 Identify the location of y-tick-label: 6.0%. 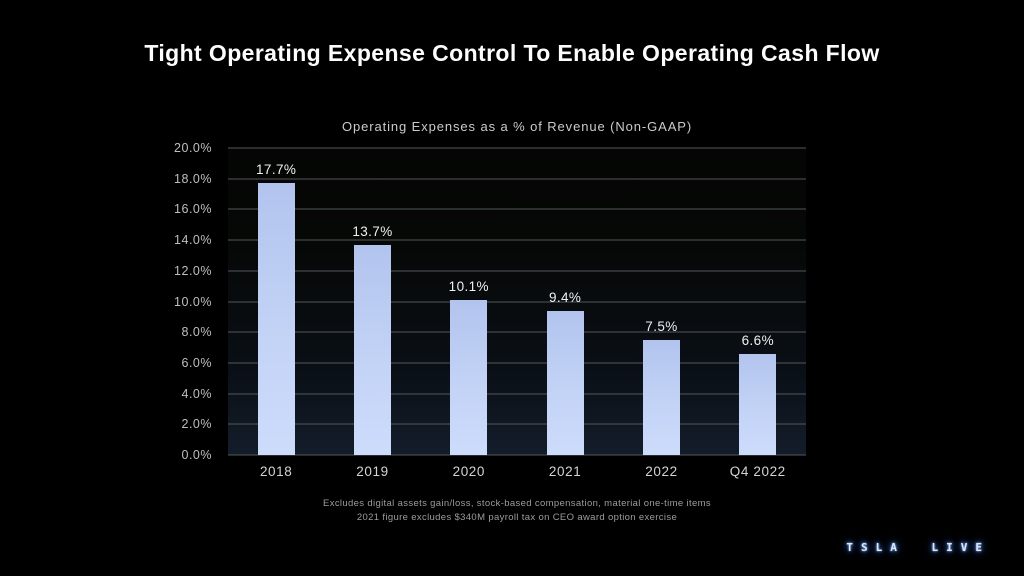
(196, 362).